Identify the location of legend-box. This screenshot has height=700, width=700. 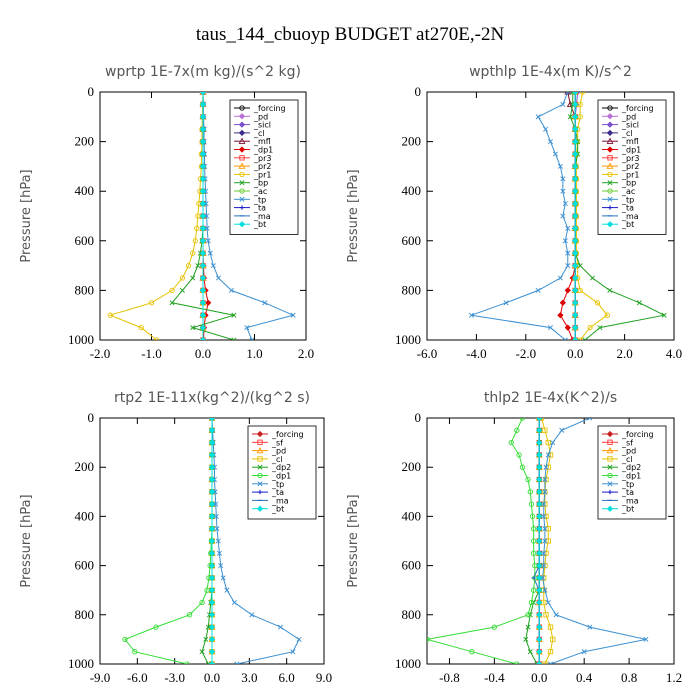
(282, 472).